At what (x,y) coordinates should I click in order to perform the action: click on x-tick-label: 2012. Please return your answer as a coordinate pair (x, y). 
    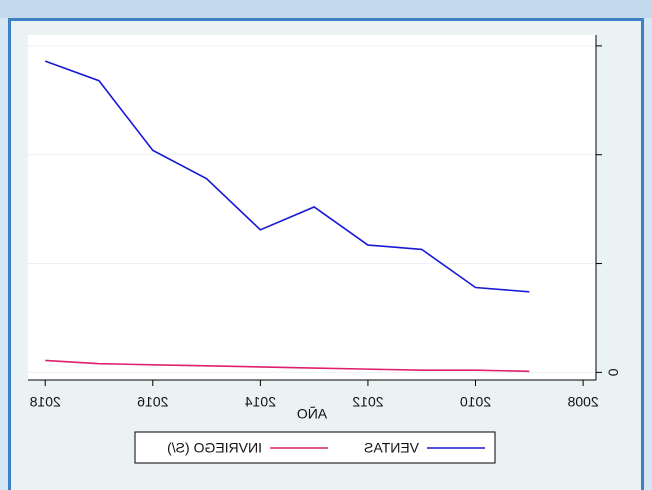
    Looking at the image, I should click on (367, 402).